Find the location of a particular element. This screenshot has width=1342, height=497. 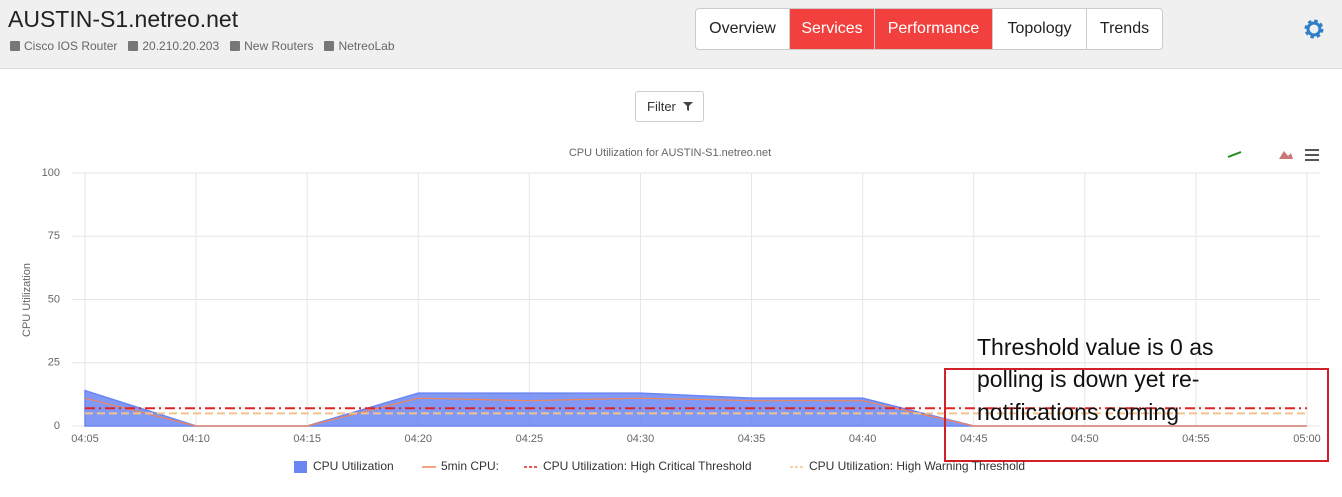

nav-tab: Services is located at coordinates (832, 29).